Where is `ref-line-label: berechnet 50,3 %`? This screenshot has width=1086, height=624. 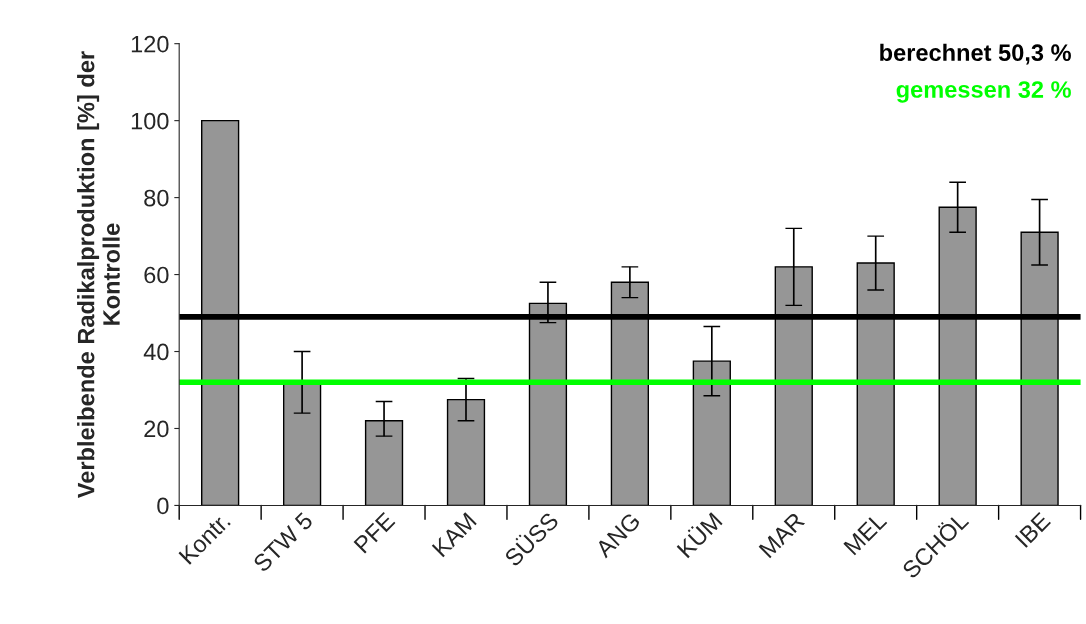
ref-line-label: berechnet 50,3 % is located at coordinates (975, 54).